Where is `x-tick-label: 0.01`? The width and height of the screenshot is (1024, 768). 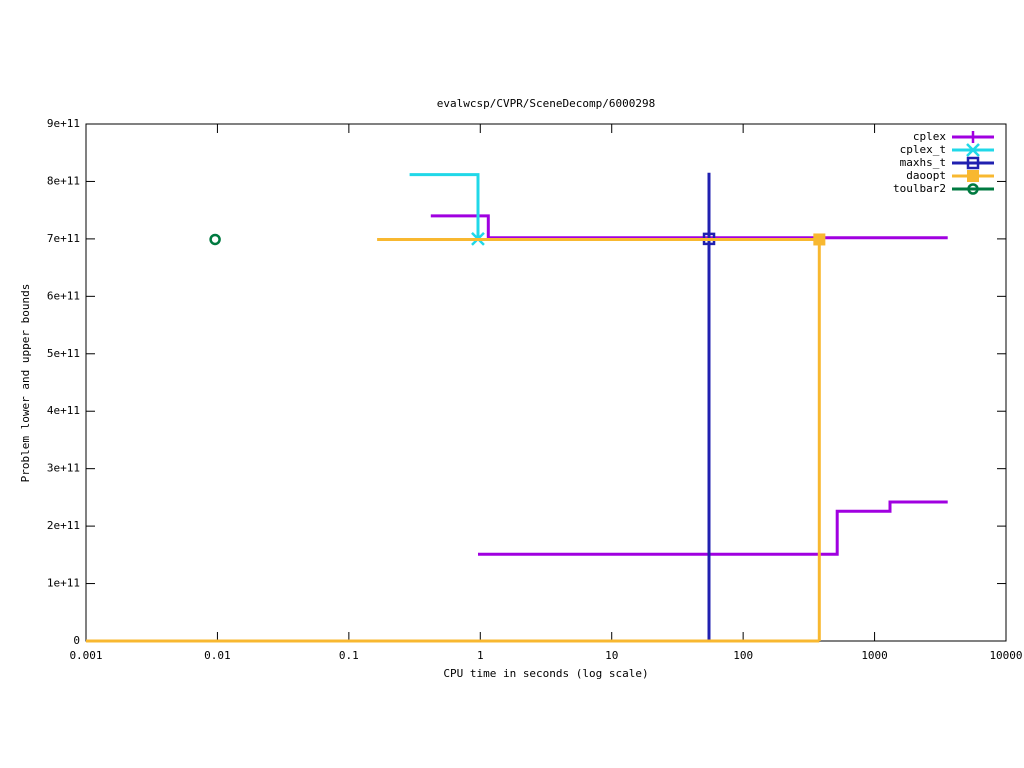
x-tick-label: 0.01 is located at coordinates (217, 655).